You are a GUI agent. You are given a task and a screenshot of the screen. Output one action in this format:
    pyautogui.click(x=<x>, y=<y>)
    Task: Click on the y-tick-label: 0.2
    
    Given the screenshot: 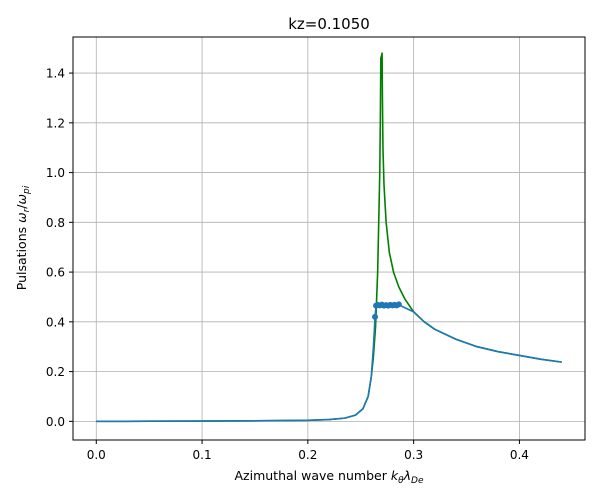 What is the action you would take?
    pyautogui.click(x=55, y=372)
    